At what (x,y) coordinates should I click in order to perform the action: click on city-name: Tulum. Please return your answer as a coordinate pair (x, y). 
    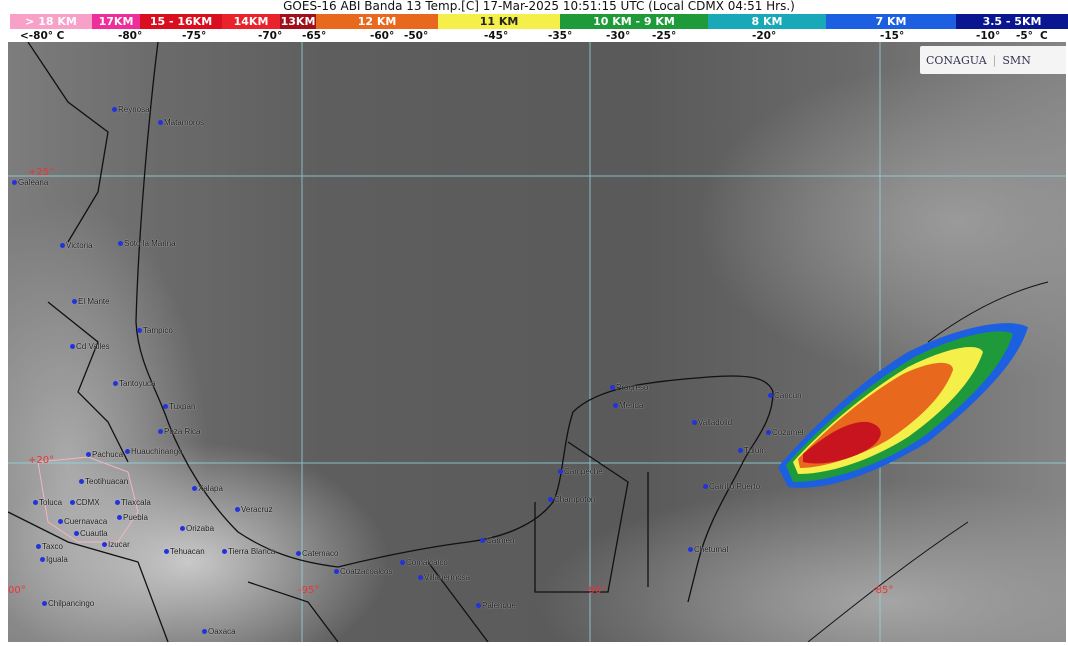
    Looking at the image, I should click on (755, 450).